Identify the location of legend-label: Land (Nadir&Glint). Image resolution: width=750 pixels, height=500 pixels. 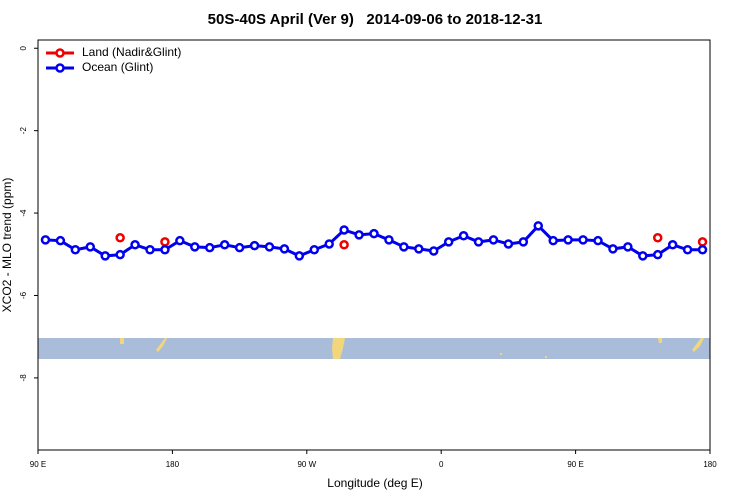
(131, 52).